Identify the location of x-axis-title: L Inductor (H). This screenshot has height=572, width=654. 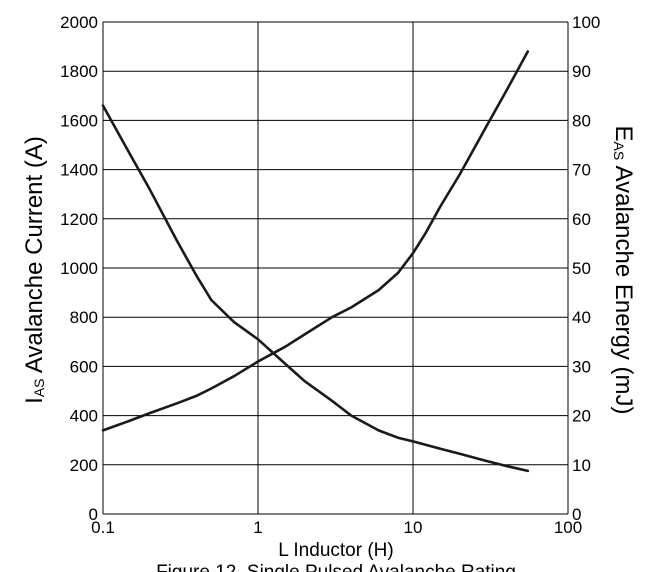
(335, 550).